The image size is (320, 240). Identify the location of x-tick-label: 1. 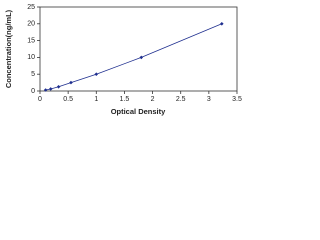
(96, 99).